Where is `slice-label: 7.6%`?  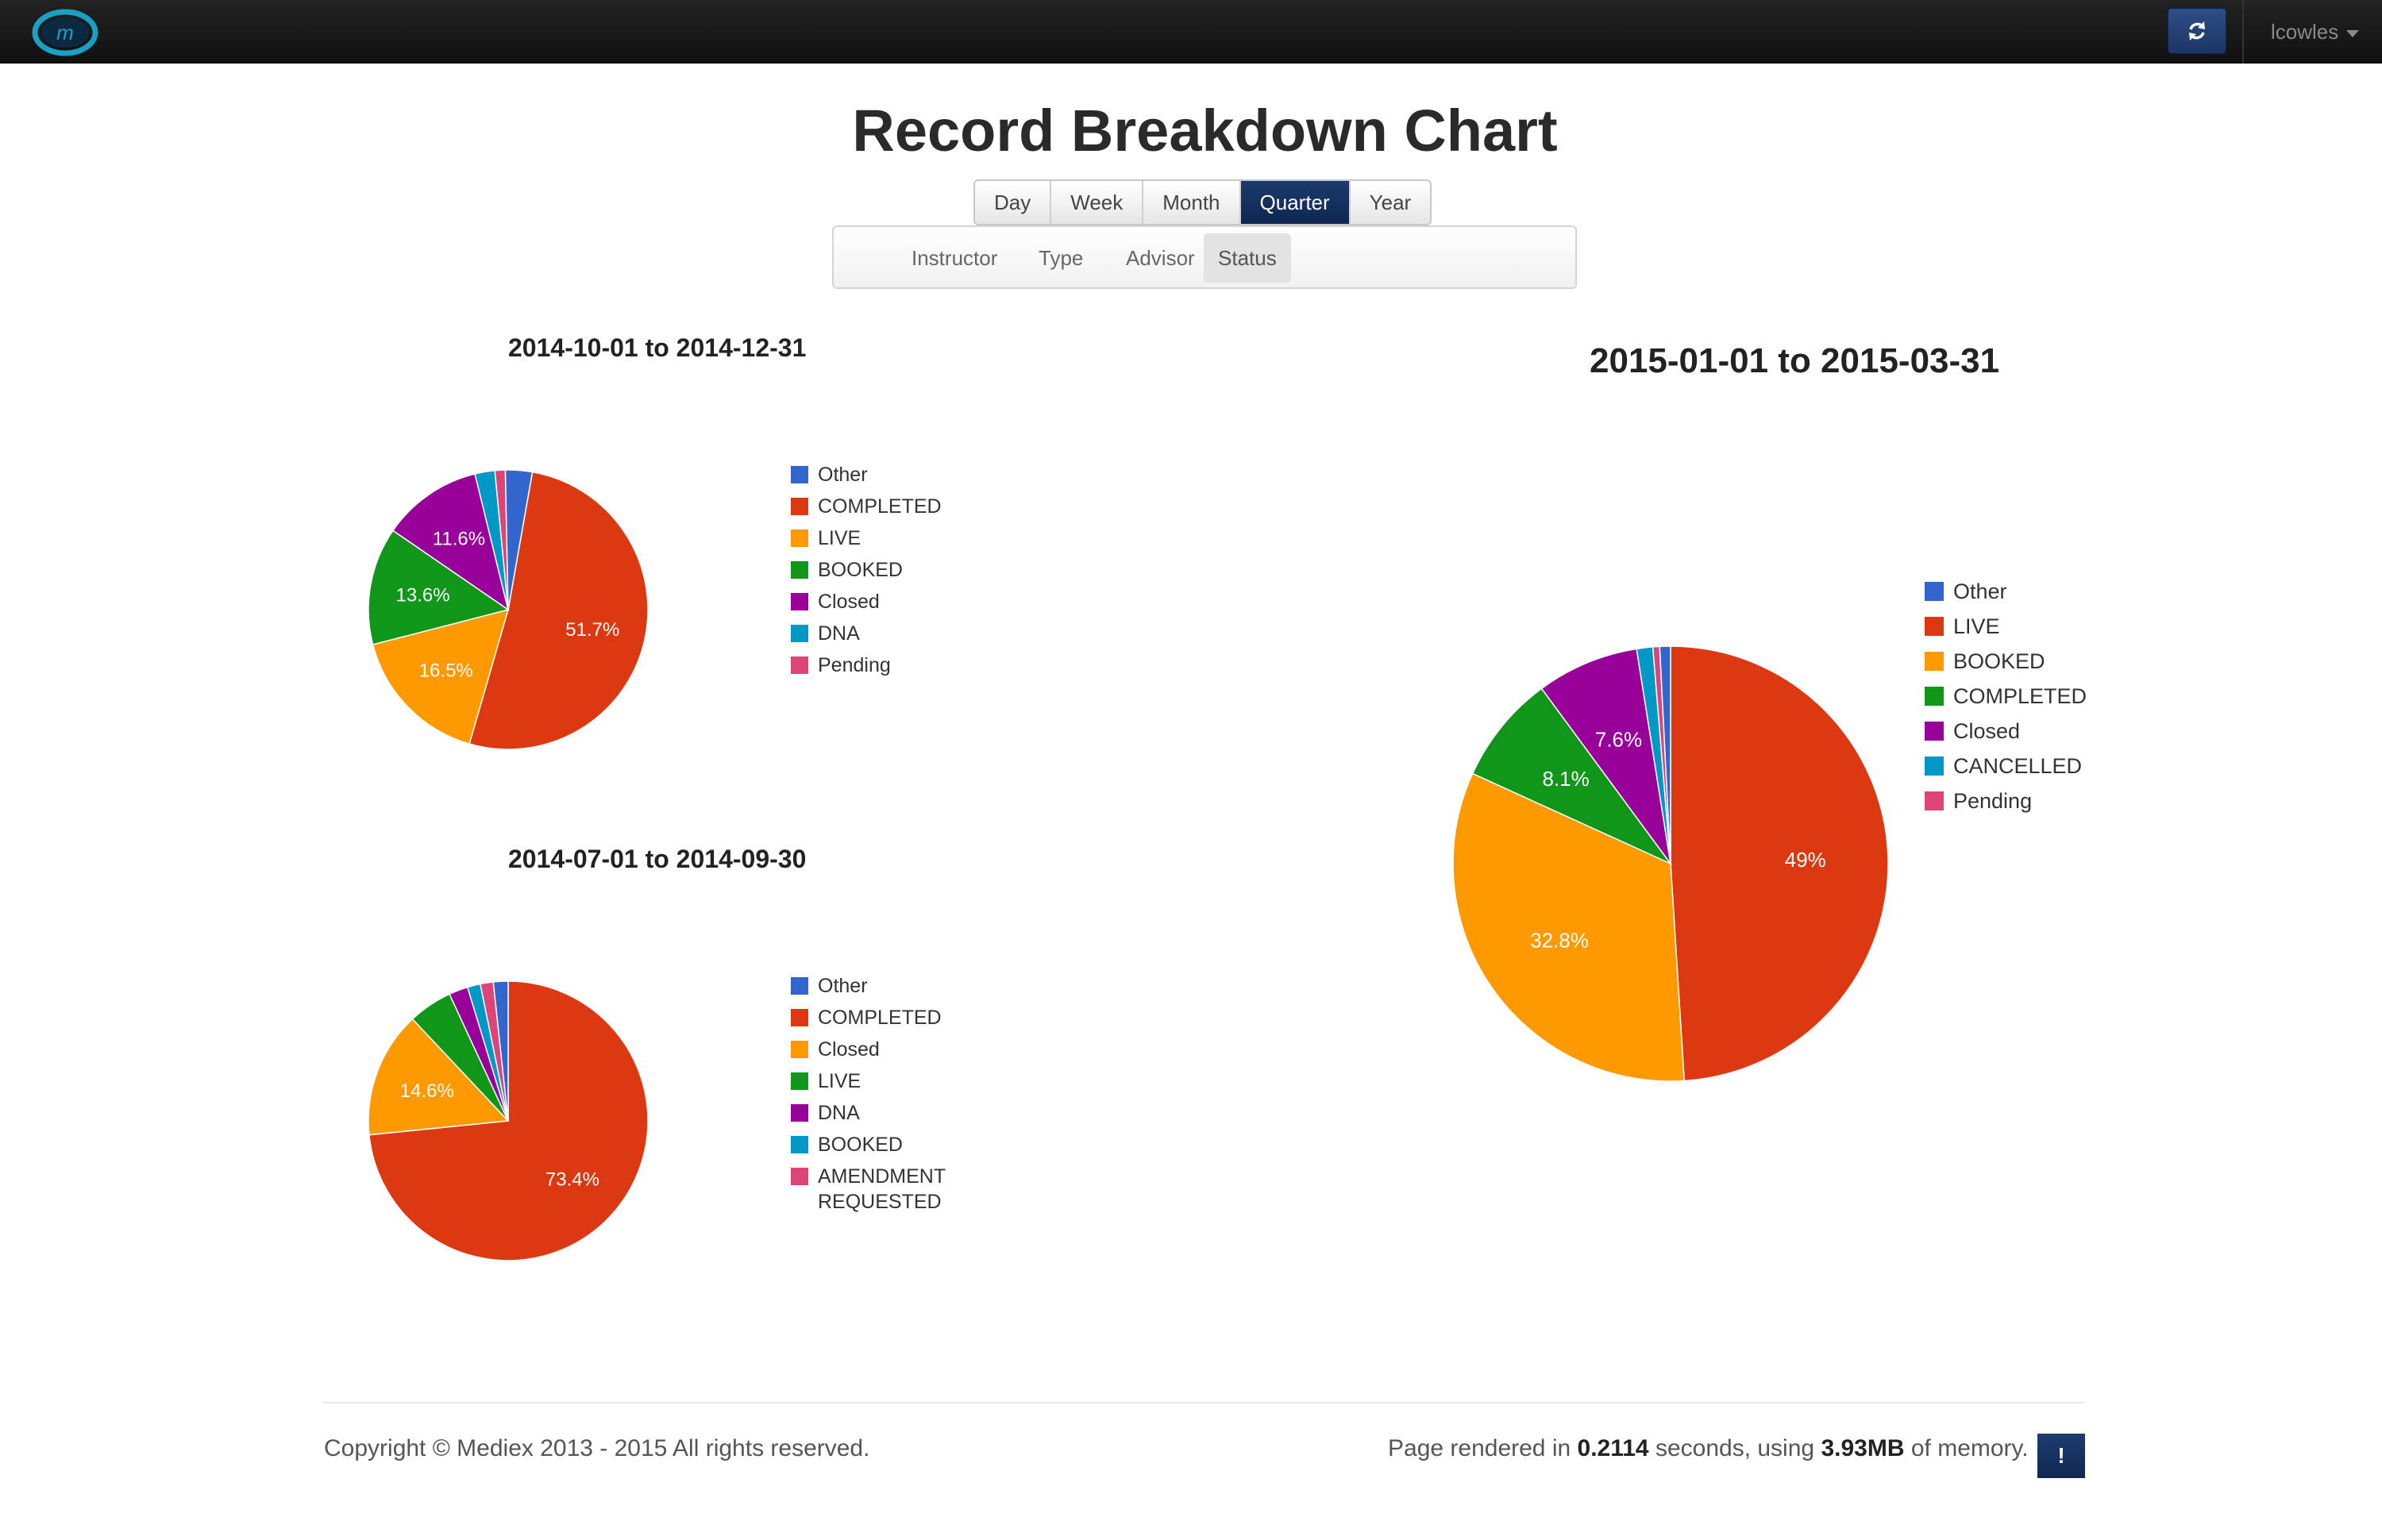
slice-label: 7.6% is located at coordinates (1618, 739).